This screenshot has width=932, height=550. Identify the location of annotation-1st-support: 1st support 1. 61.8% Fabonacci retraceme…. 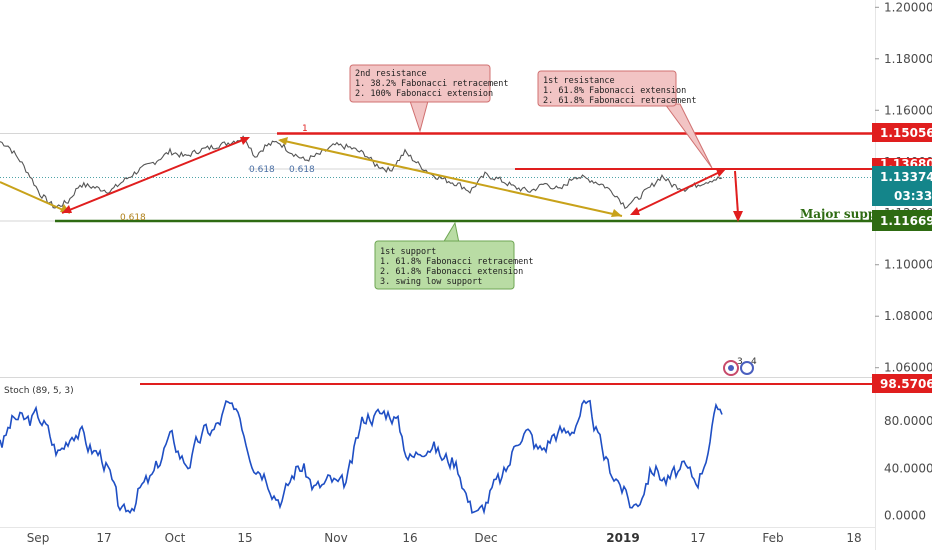
(454, 255).